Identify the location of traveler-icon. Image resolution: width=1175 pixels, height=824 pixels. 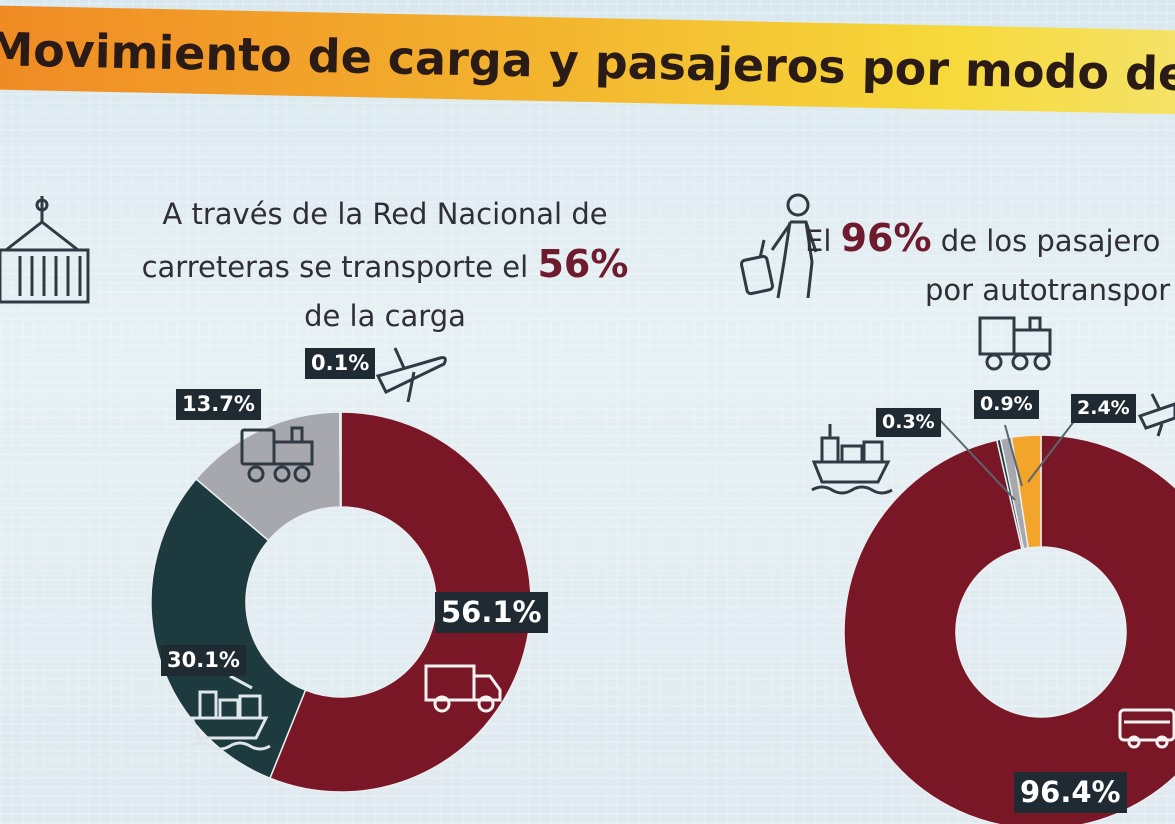
(778, 246).